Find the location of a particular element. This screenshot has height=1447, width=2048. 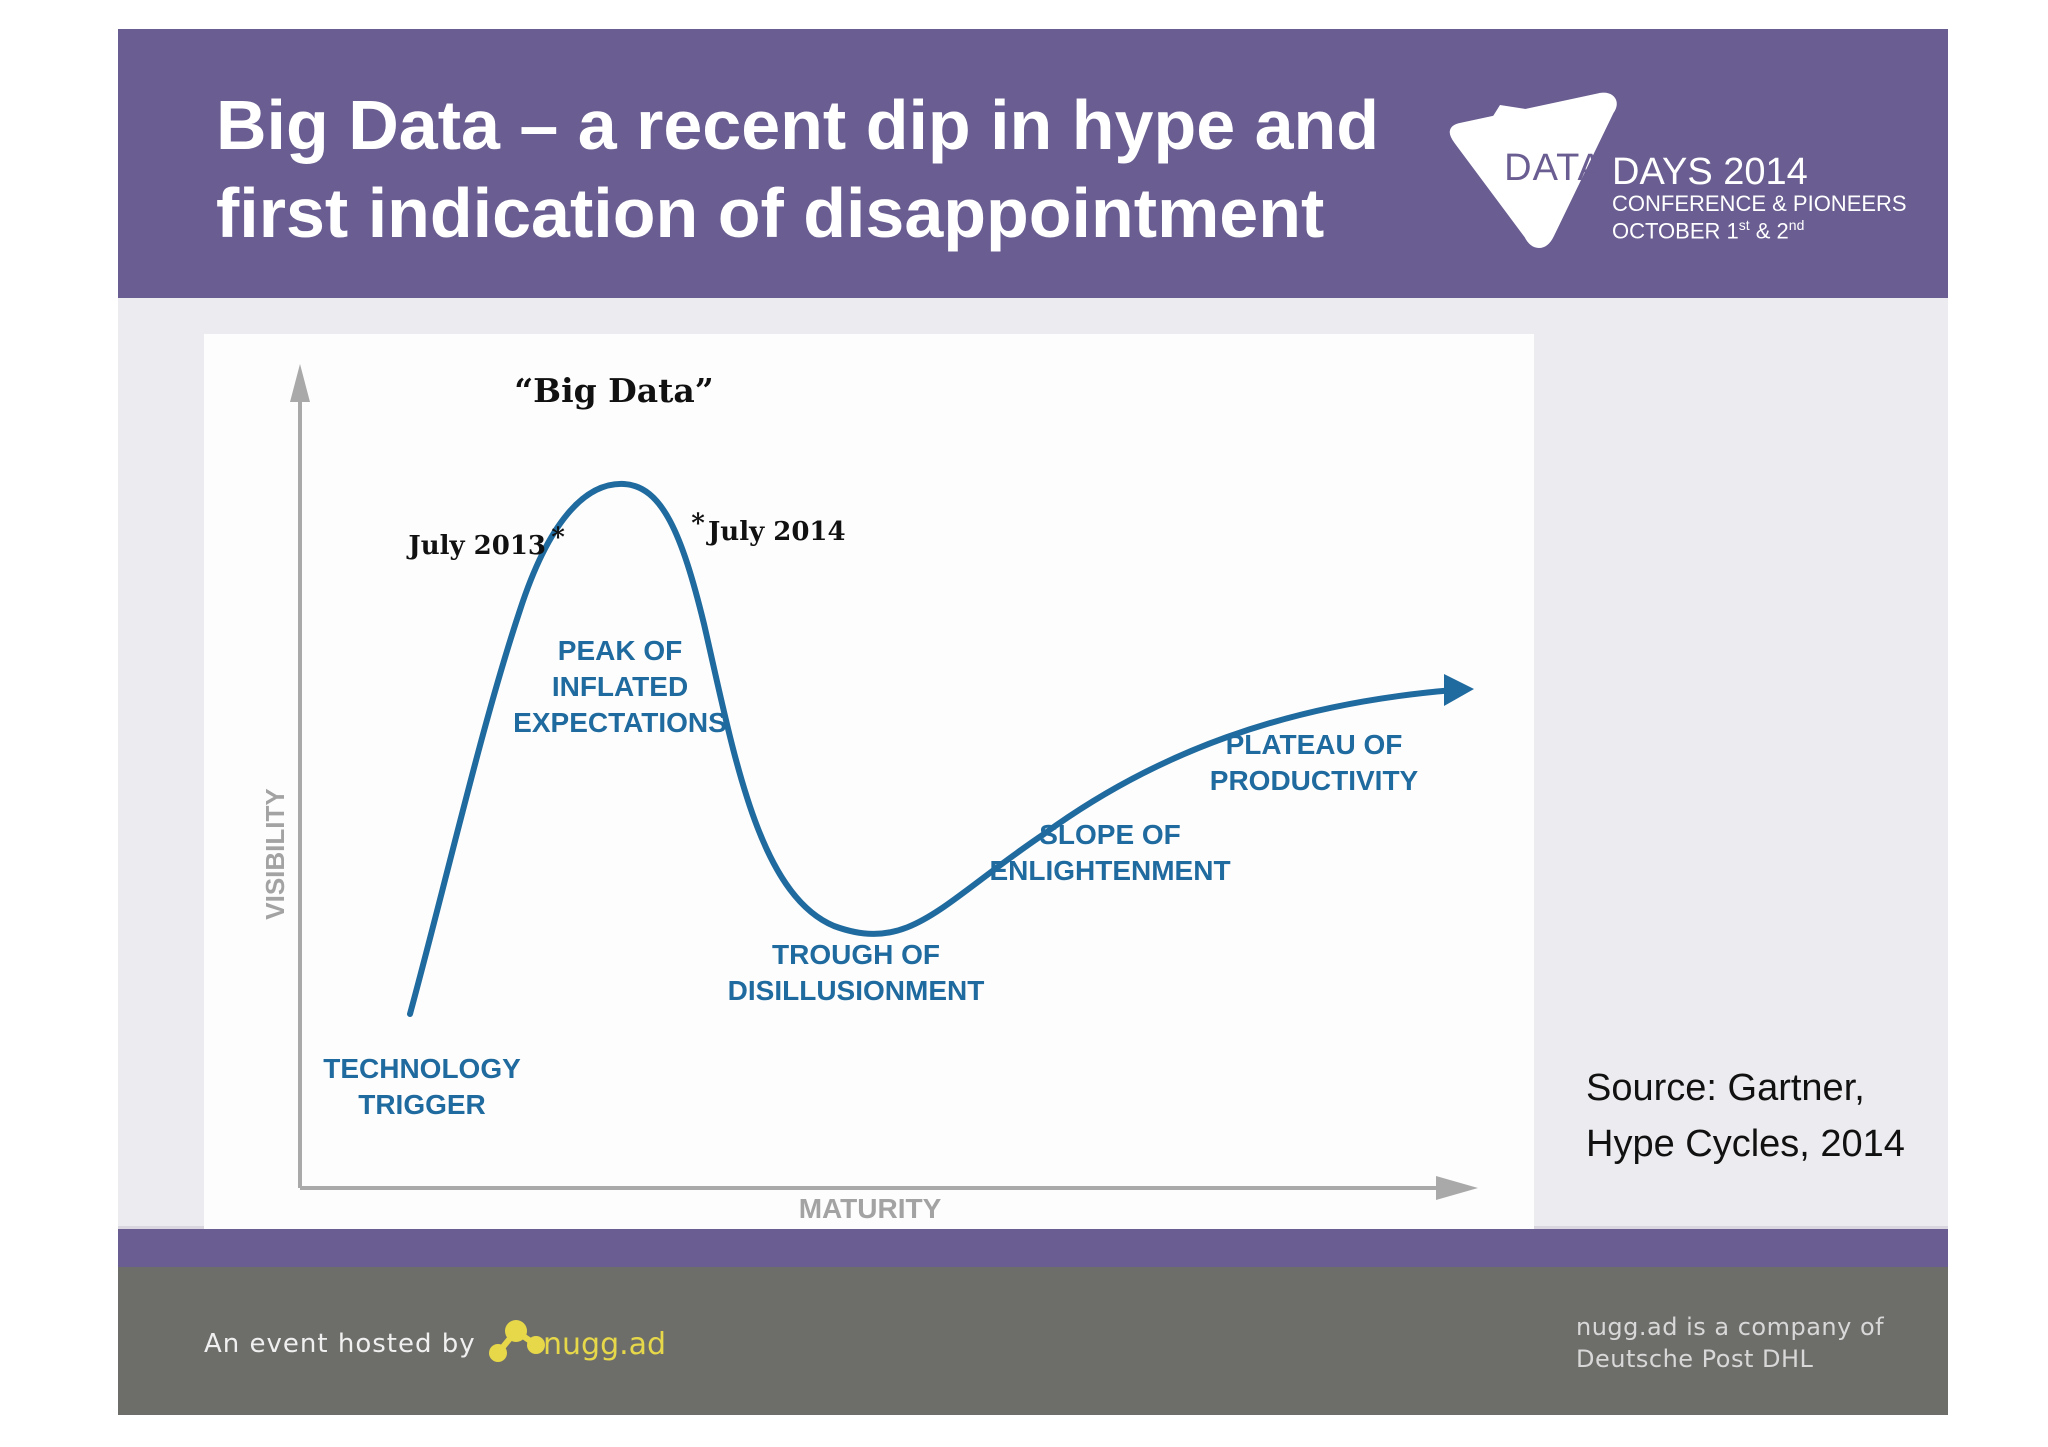

source-line-1: Source: Gartner, is located at coordinates (1725, 1088).